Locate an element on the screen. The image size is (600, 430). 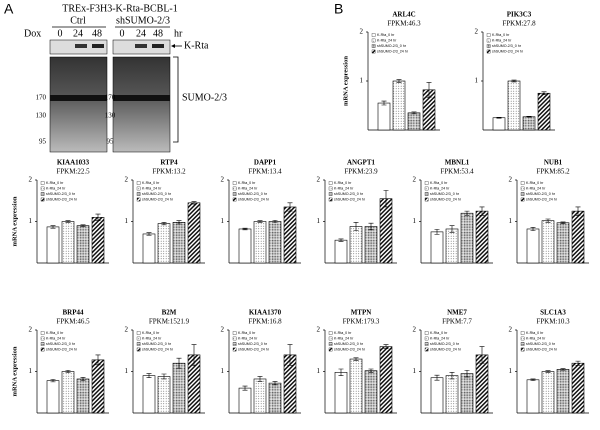
chart-subtitle: FPKM:53.4 is located at coordinates (457, 172).